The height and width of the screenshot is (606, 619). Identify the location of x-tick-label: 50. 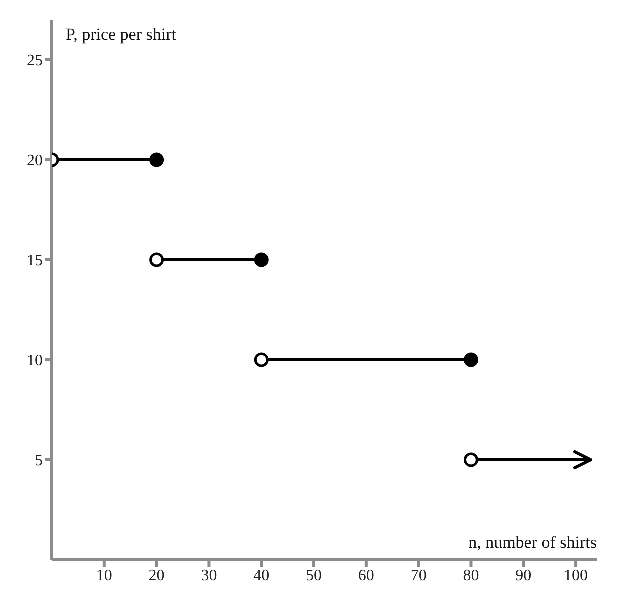
(314, 575).